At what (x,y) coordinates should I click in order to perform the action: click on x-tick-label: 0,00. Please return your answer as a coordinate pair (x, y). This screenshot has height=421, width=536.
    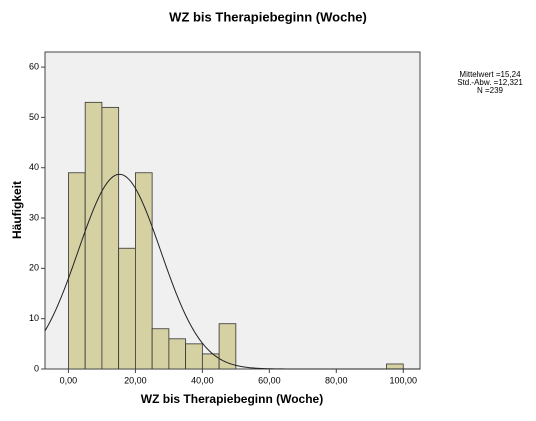
    Looking at the image, I should click on (69, 380).